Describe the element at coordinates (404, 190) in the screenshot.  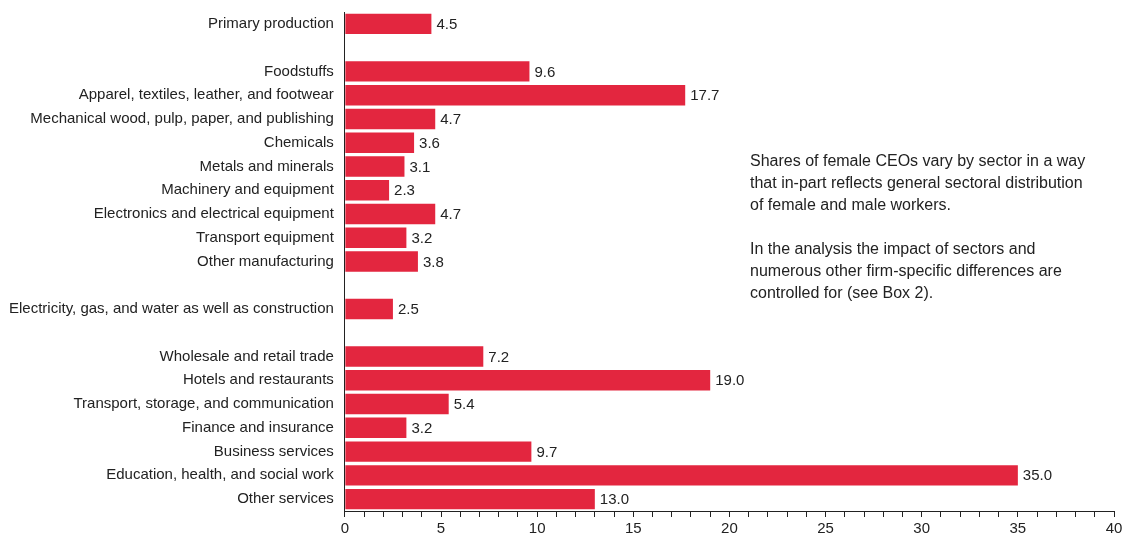
I see `data-label: 2.3` at that location.